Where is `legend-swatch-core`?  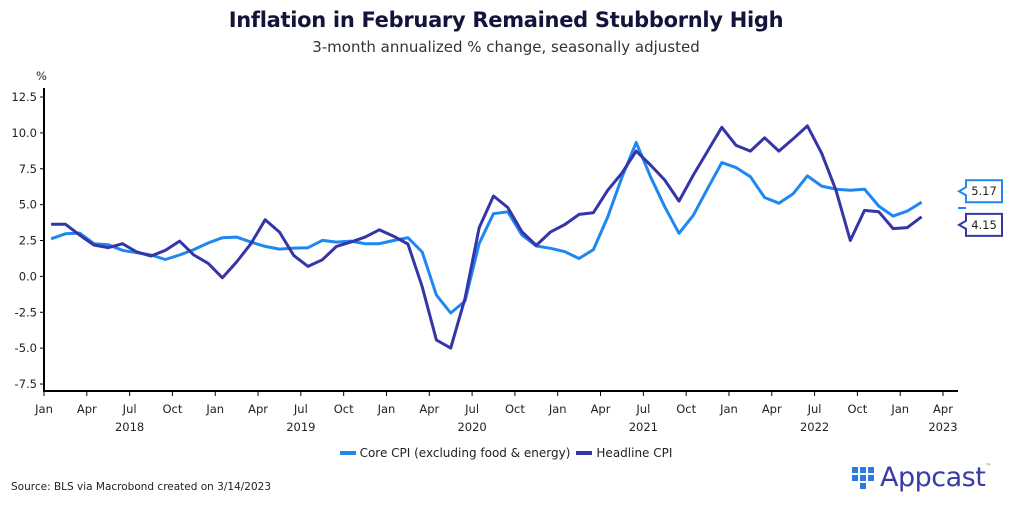
legend-swatch-core is located at coordinates (347, 453).